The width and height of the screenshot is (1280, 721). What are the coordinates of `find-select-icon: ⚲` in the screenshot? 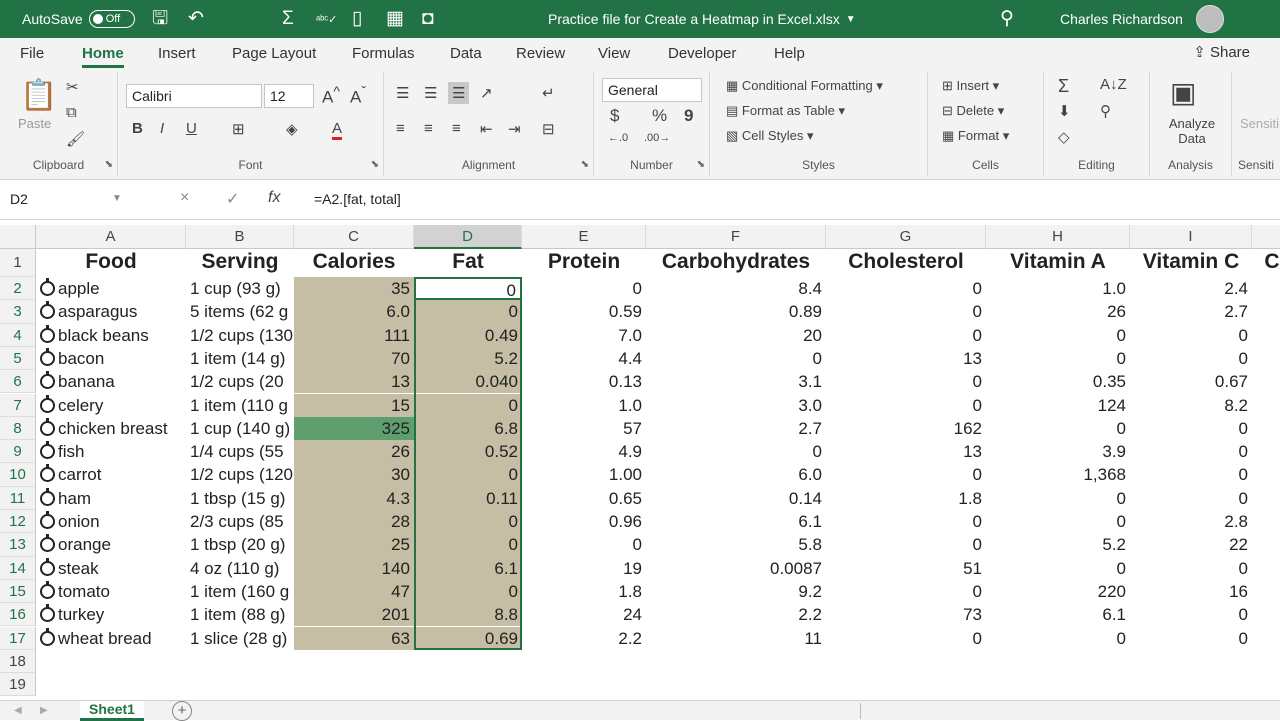 It's located at (1105, 111).